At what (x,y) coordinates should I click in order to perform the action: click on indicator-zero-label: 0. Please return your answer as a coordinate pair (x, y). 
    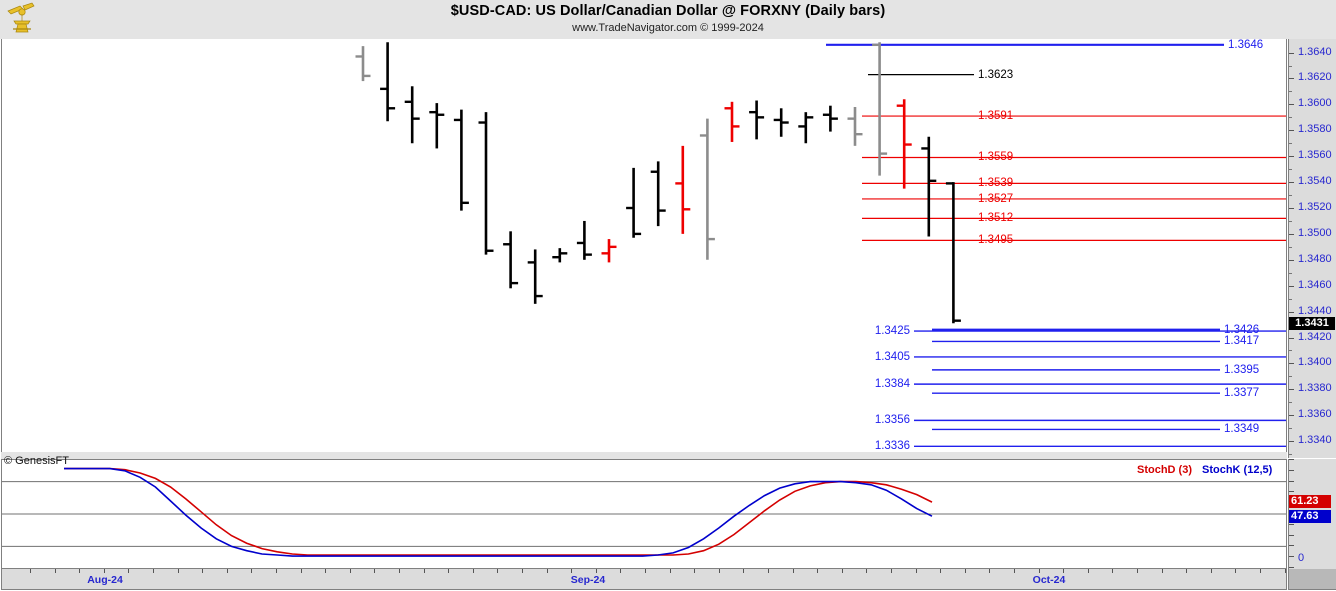
    Looking at the image, I should click on (1301, 558).